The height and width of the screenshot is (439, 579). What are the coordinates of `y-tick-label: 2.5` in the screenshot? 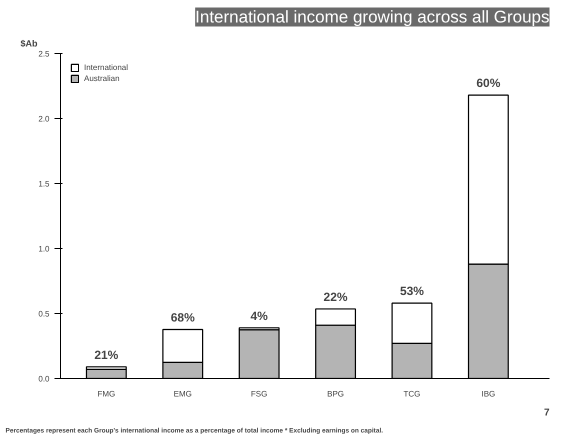 It's located at (44, 54).